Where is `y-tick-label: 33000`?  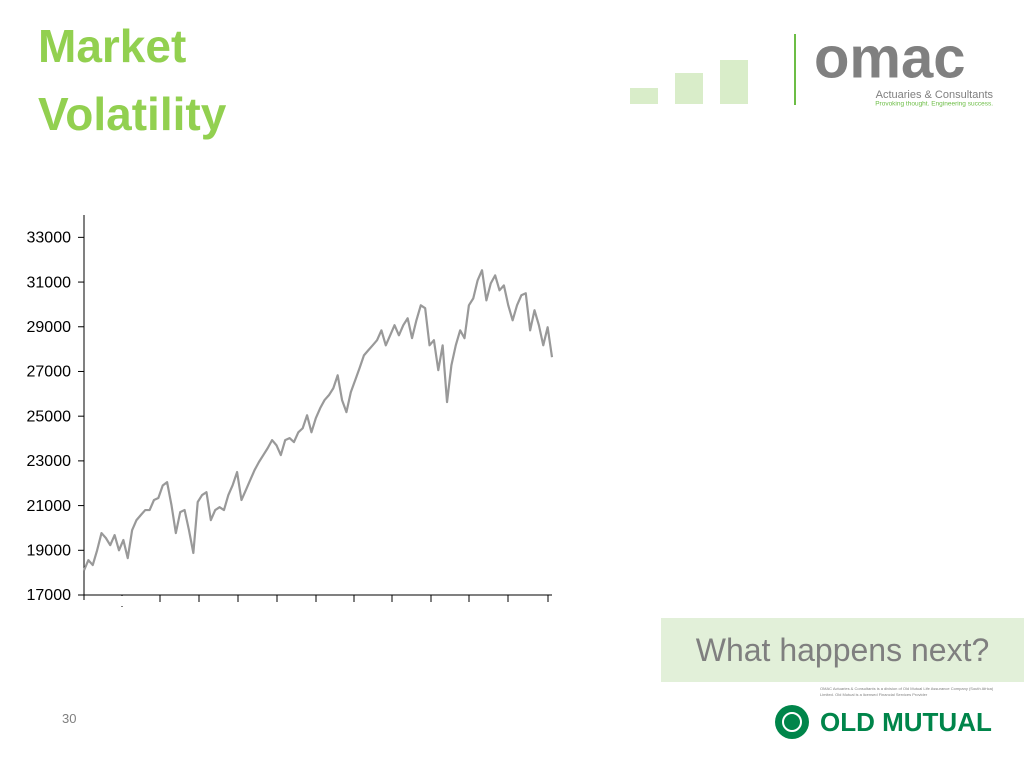 y-tick-label: 33000 is located at coordinates (49, 238).